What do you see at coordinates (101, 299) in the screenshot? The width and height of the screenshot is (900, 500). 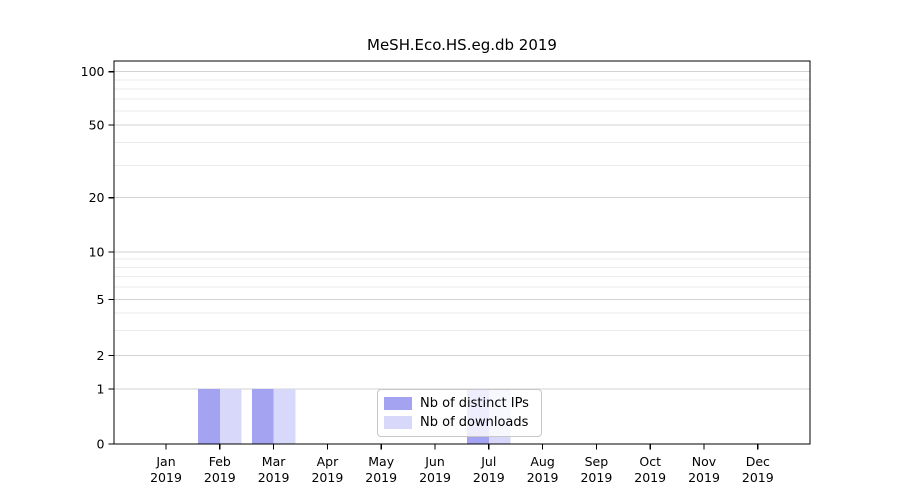 I see `y-tick-label: 5` at bounding box center [101, 299].